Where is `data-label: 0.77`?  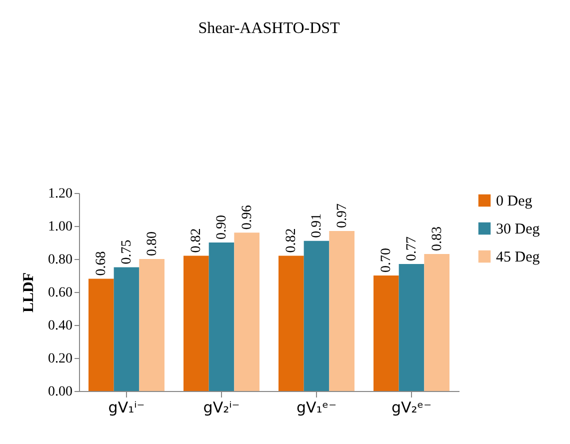
data-label: 0.77 is located at coordinates (412, 248).